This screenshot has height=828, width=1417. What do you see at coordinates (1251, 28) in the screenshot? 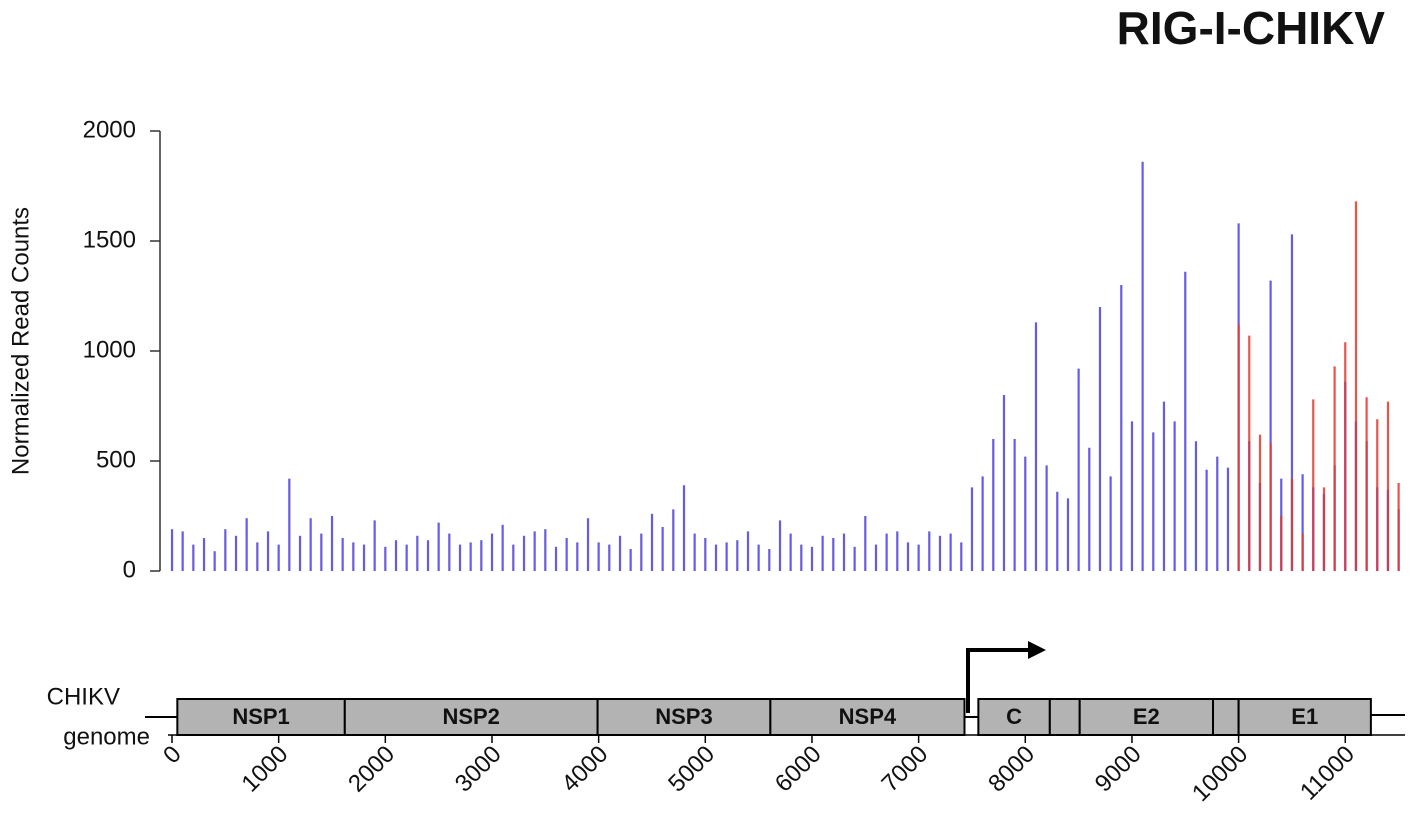
I see `chart-title: RIG-I-CHIKV` at bounding box center [1251, 28].